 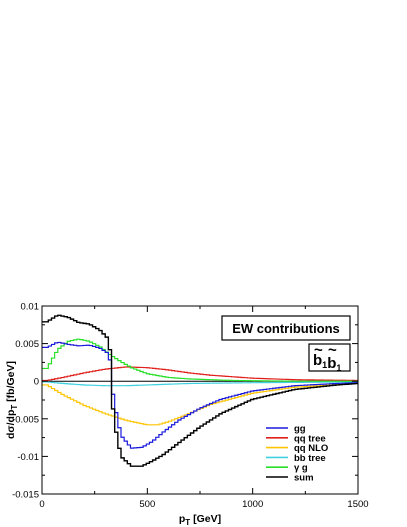 What do you see at coordinates (301, 468) in the screenshot?
I see `legend-label-gamma-g: γ g` at bounding box center [301, 468].